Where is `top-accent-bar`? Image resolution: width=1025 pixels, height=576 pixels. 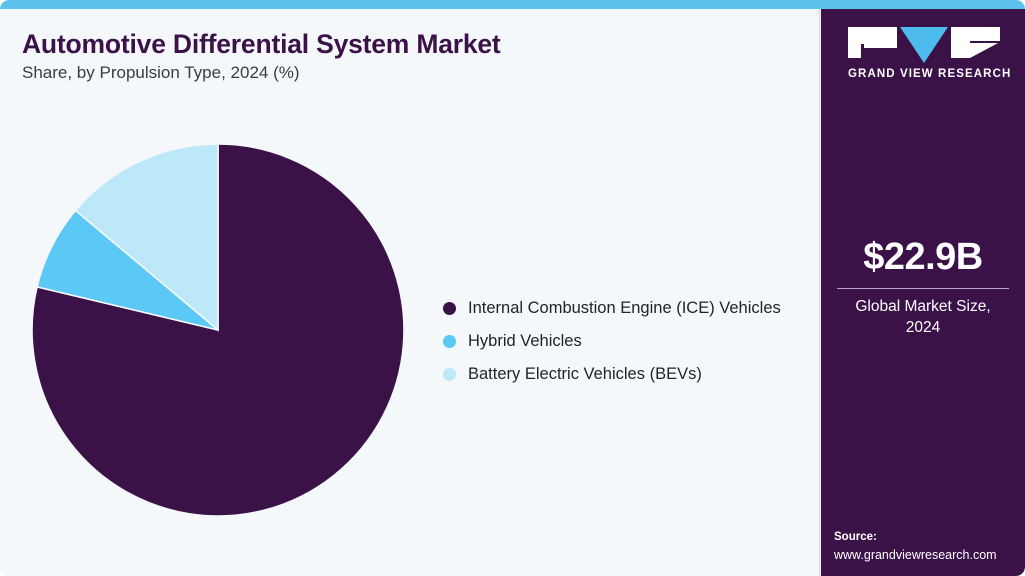
top-accent-bar is located at coordinates (512, 4).